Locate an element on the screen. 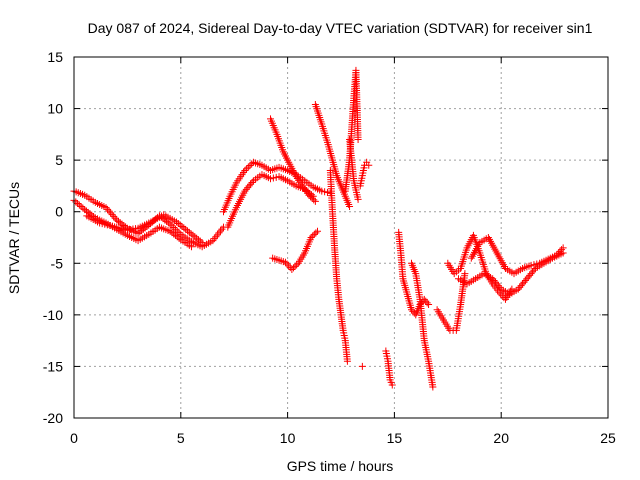  x-tick-label: 10 is located at coordinates (288, 438).